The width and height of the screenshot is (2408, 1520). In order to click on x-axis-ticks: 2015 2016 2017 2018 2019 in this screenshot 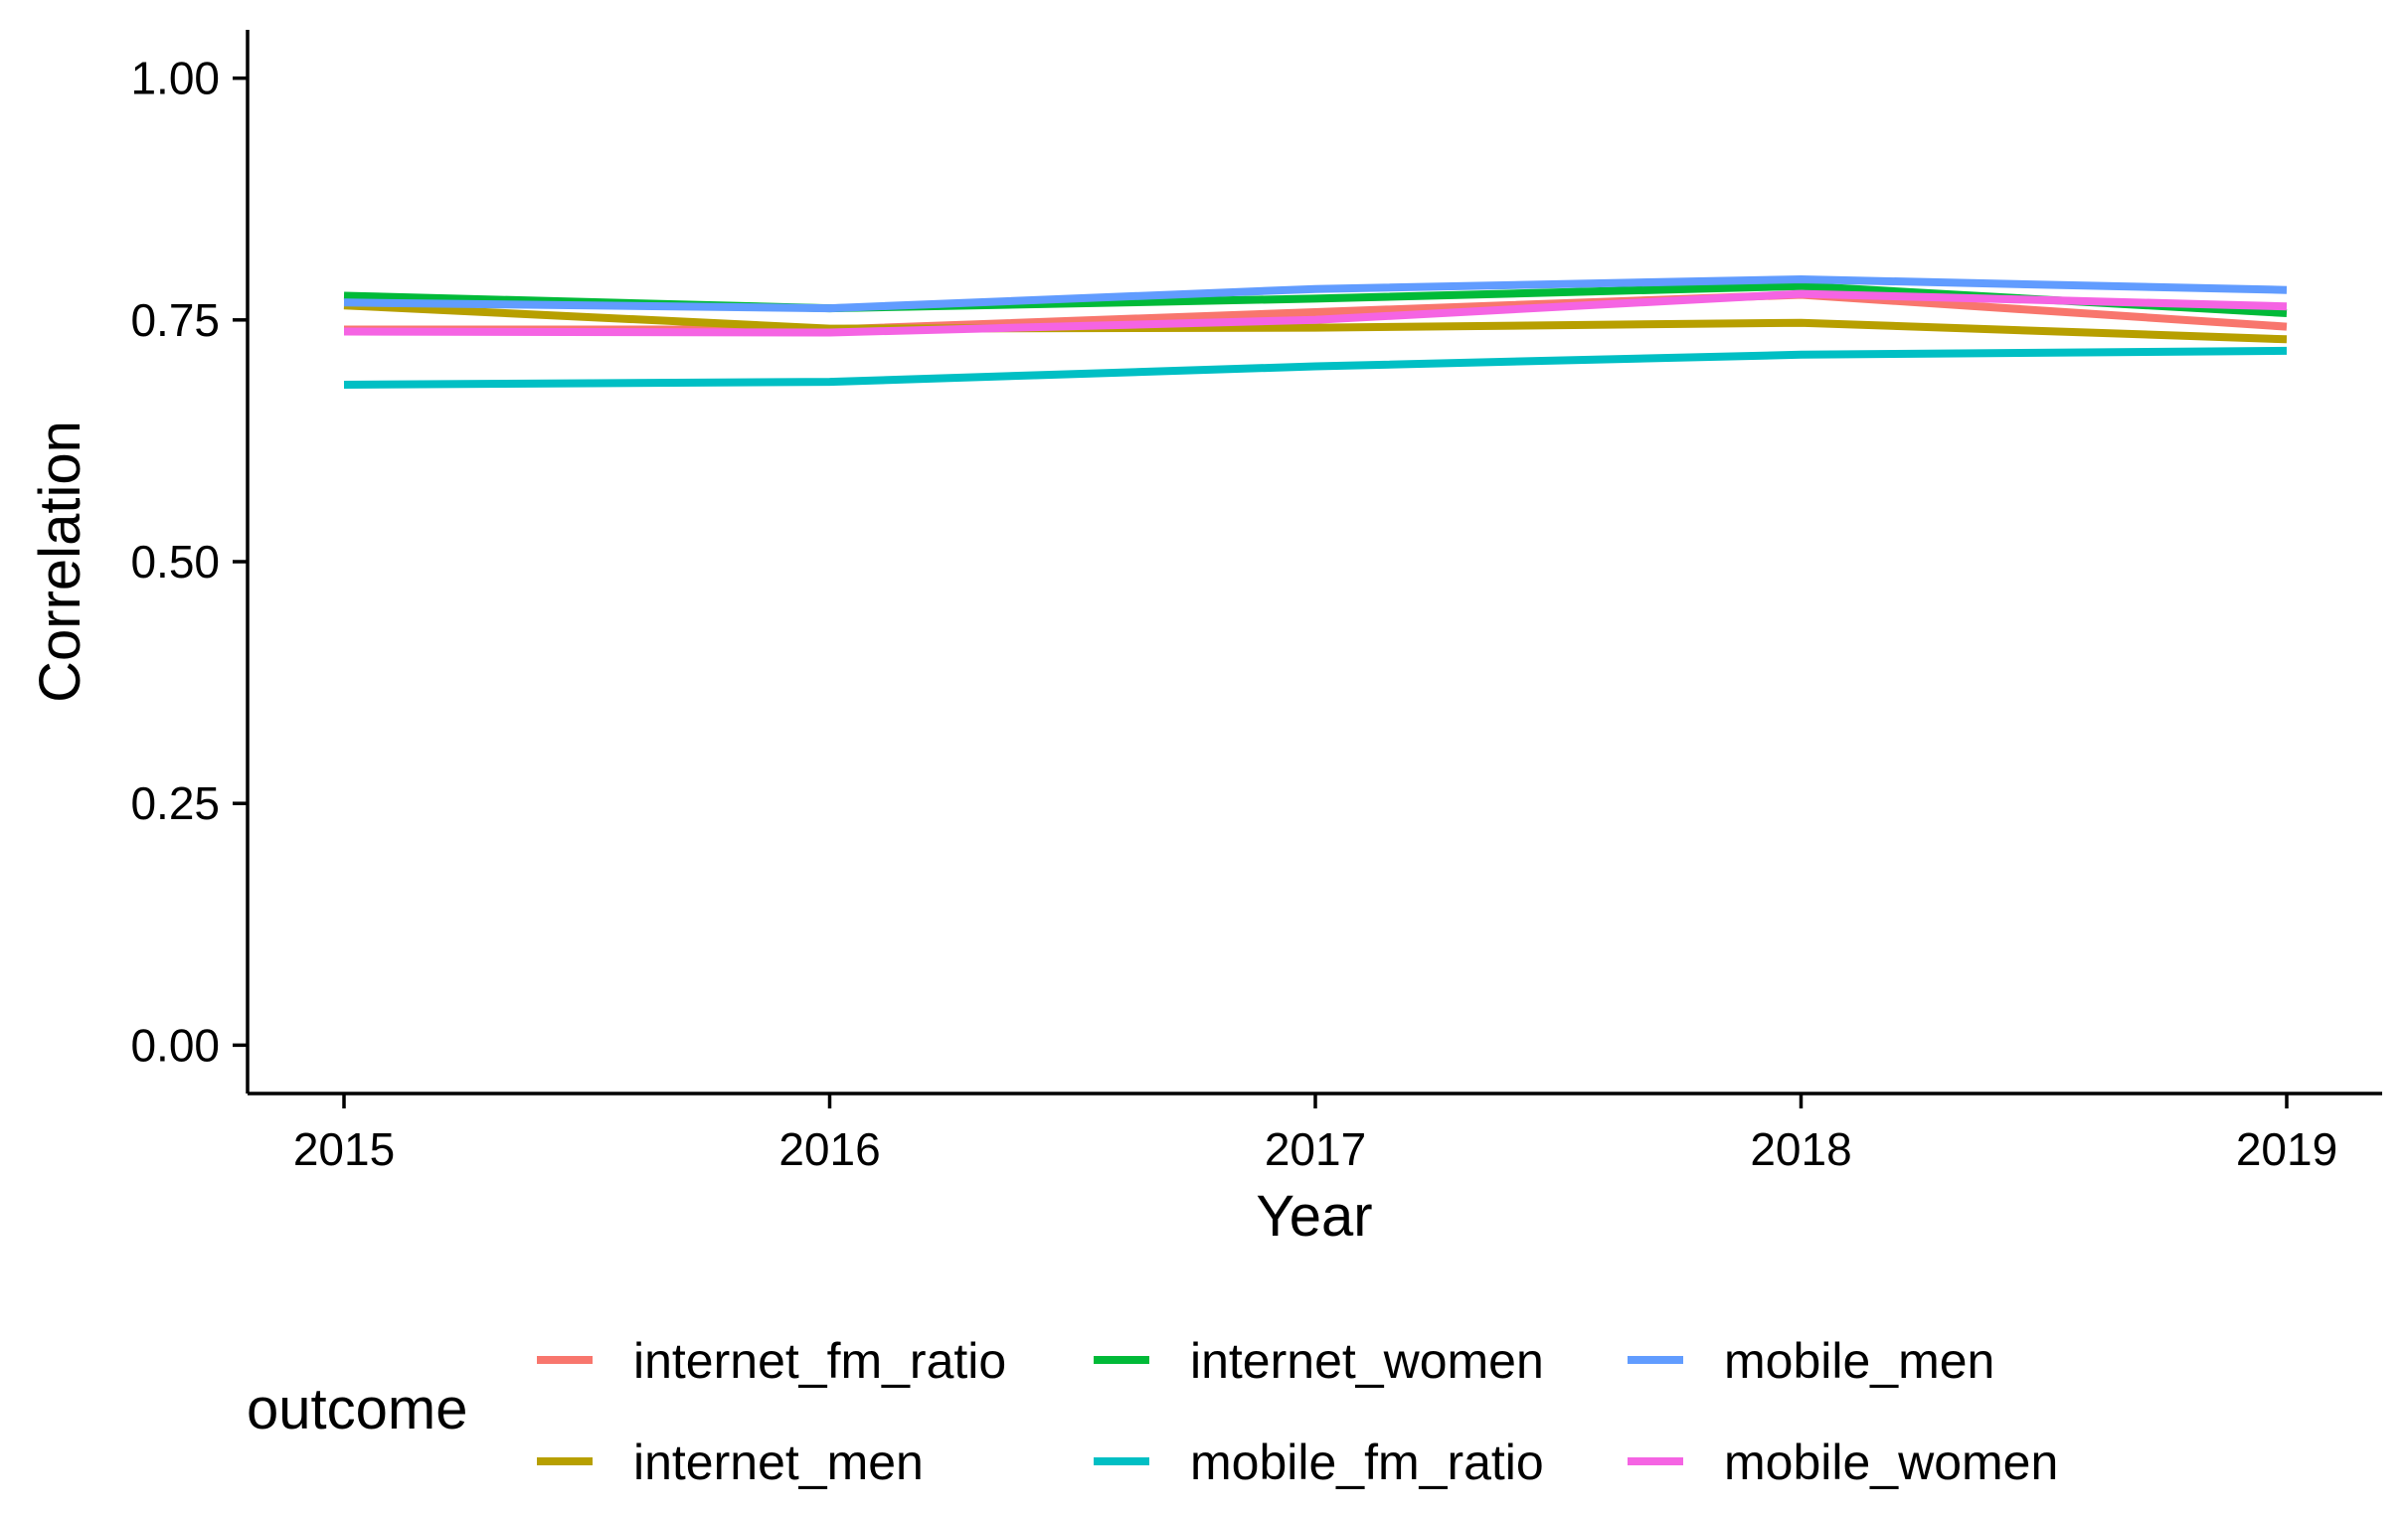, I will do `click(1315, 1134)`.